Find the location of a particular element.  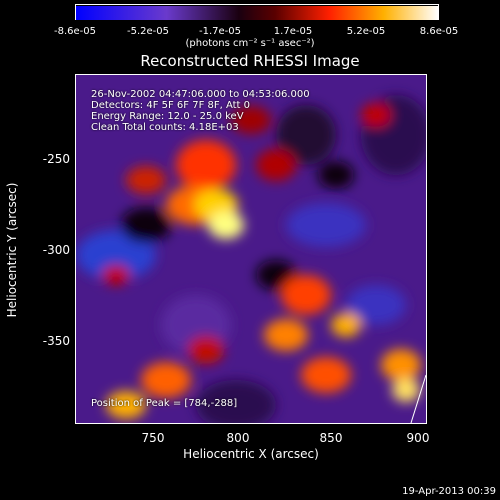

timestamp: 19-Apr-2013 00:39 is located at coordinates (449, 491).